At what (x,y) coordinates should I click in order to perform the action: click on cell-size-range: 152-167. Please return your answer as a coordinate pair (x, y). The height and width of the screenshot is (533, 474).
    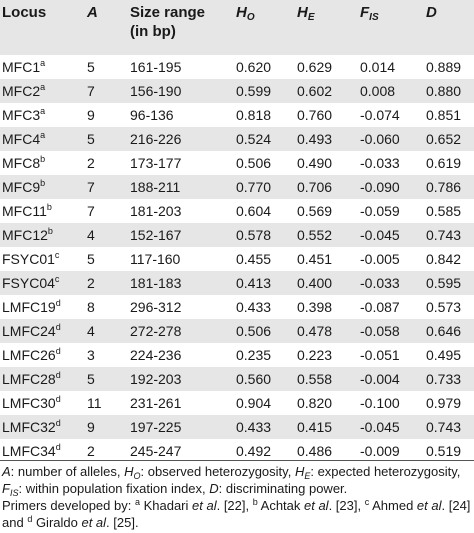
    Looking at the image, I should click on (156, 235).